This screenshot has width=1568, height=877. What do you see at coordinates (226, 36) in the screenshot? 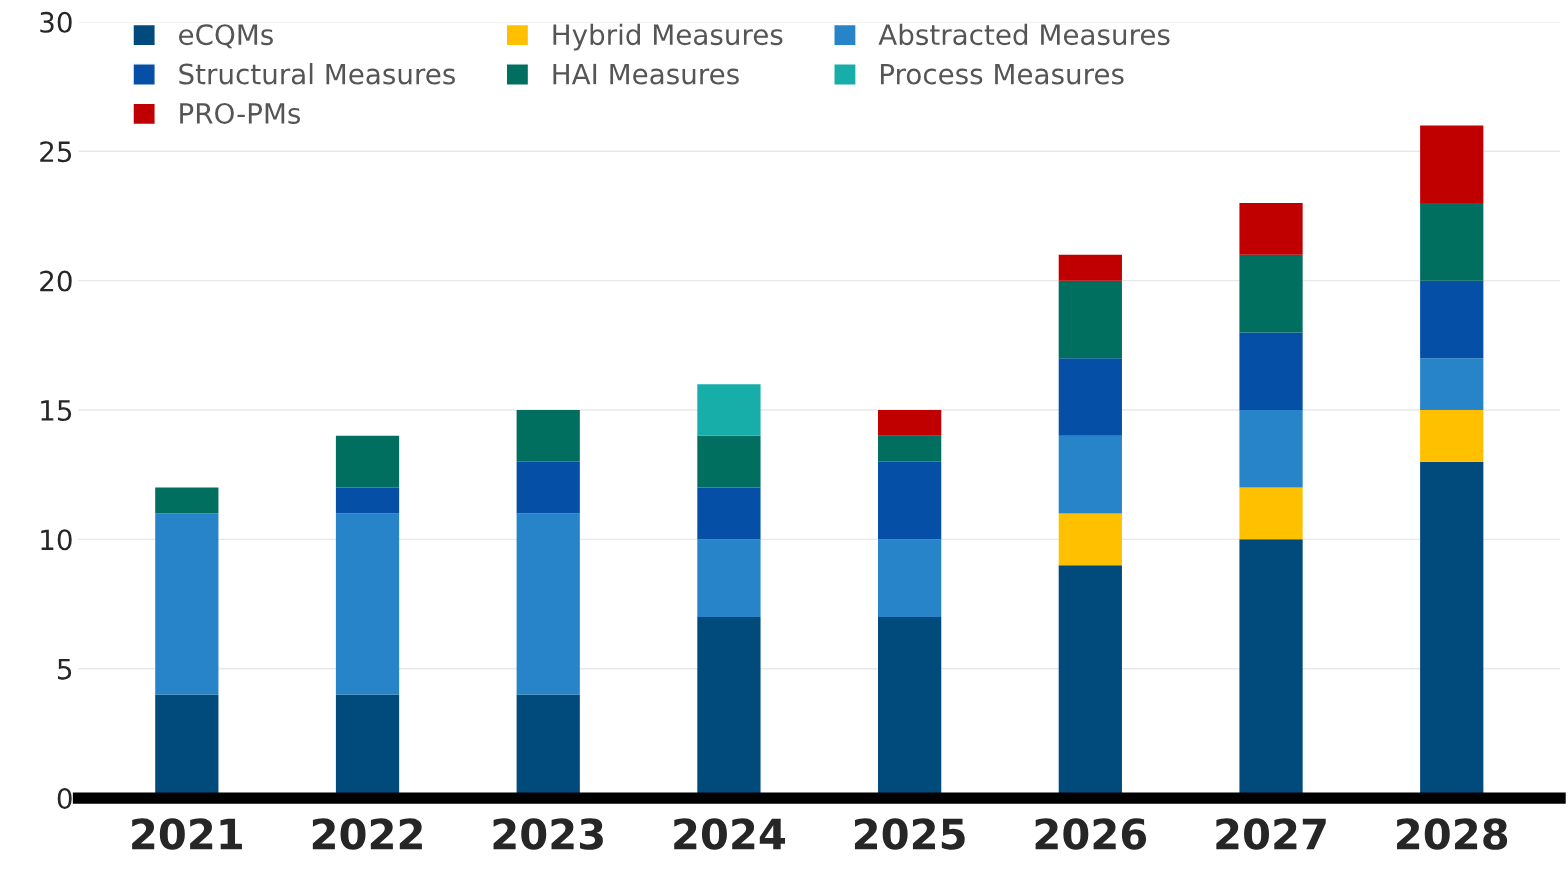
I see `legend-label: eCQMs` at bounding box center [226, 36].